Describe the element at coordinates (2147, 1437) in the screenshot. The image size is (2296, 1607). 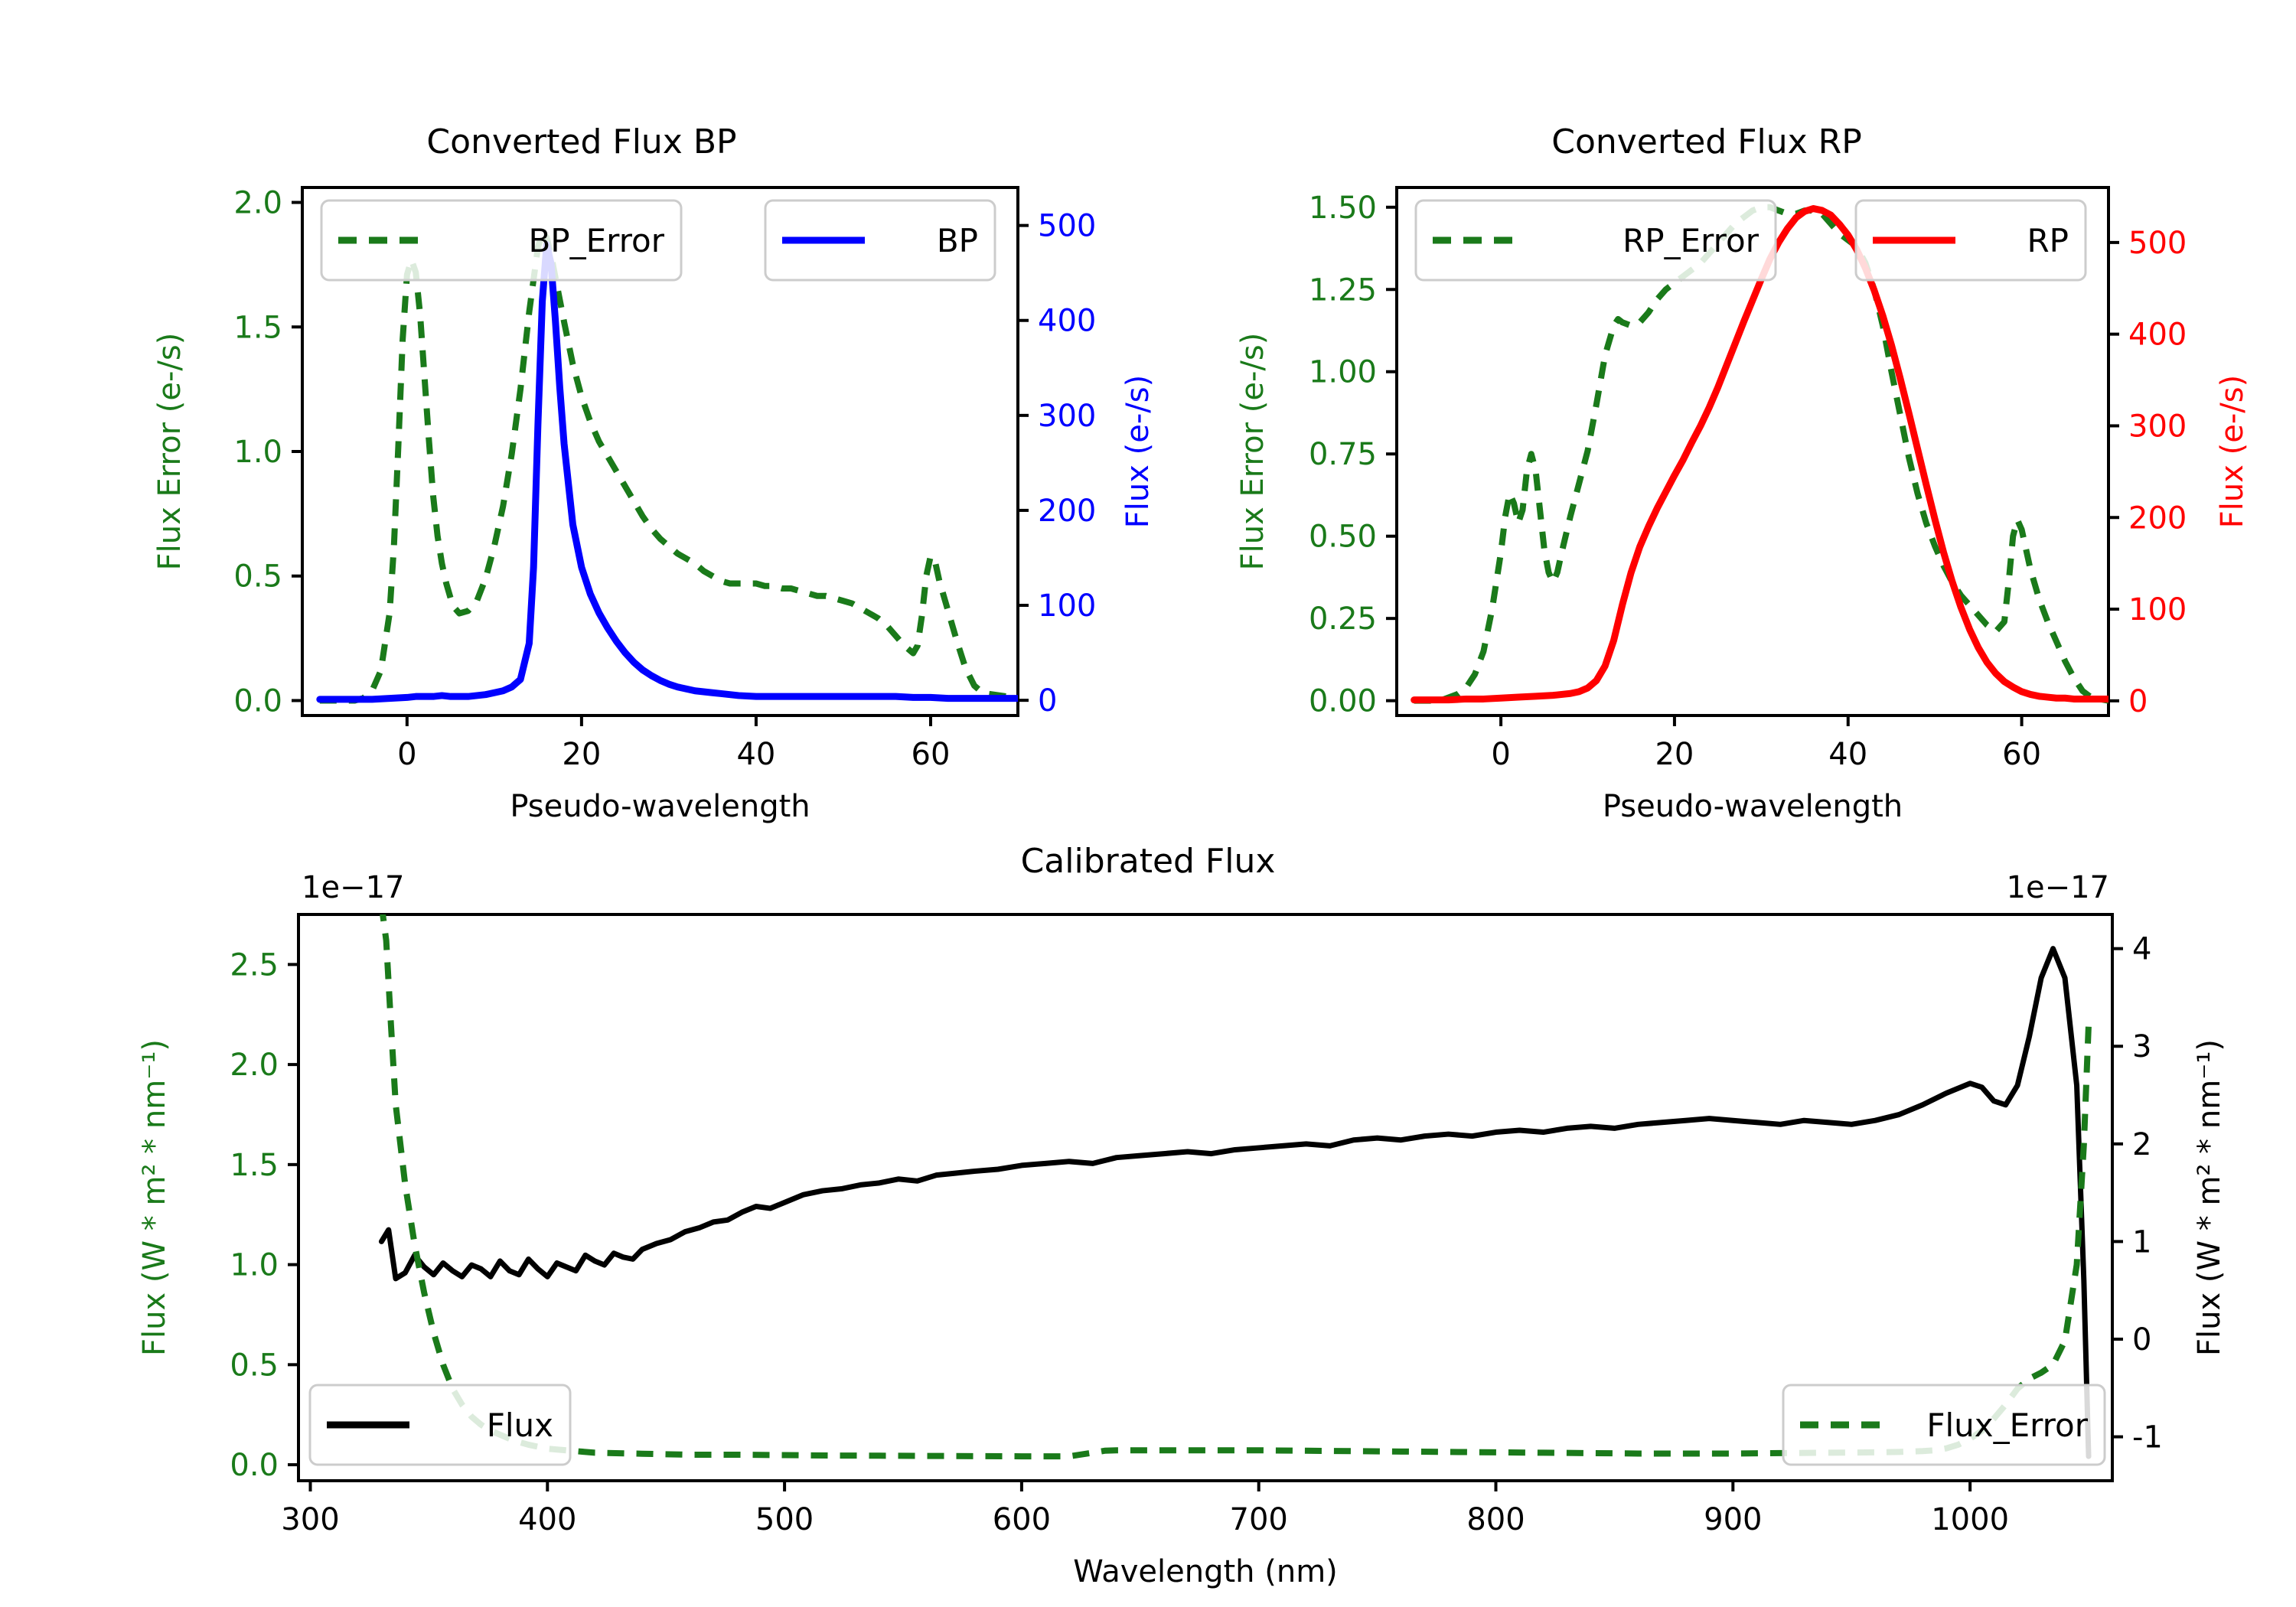
I see `y-tick-label-right: -1` at that location.